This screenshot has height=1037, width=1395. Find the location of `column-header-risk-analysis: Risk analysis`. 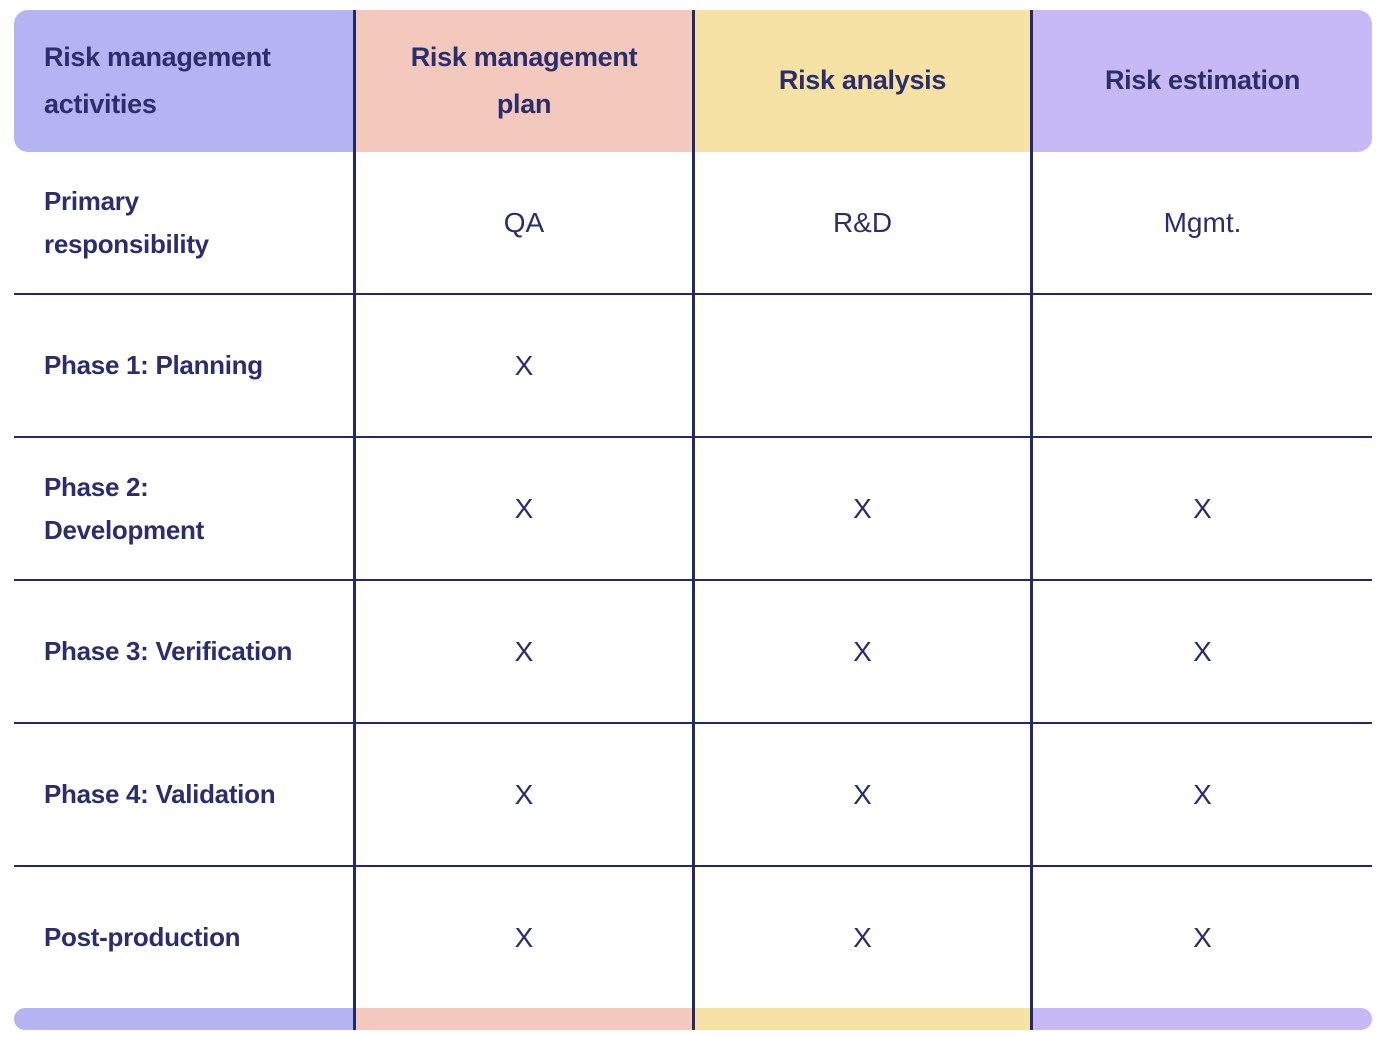

column-header-risk-analysis: Risk analysis is located at coordinates (861, 81).